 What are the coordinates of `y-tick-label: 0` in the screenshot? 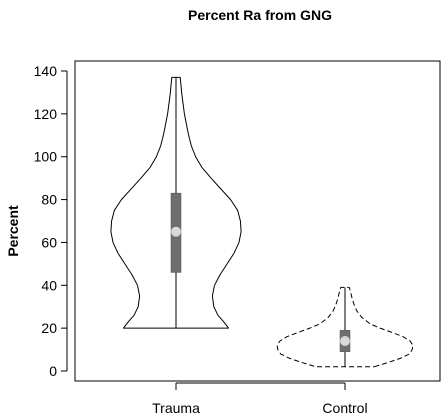 It's located at (53, 371).